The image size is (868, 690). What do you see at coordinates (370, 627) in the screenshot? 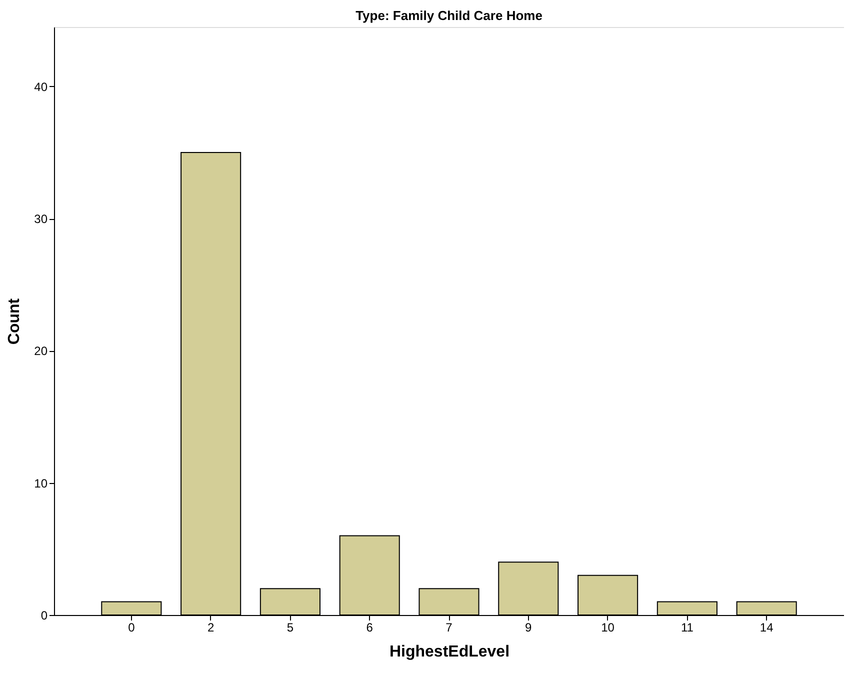
I see `x-tick-label: 6` at bounding box center [370, 627].